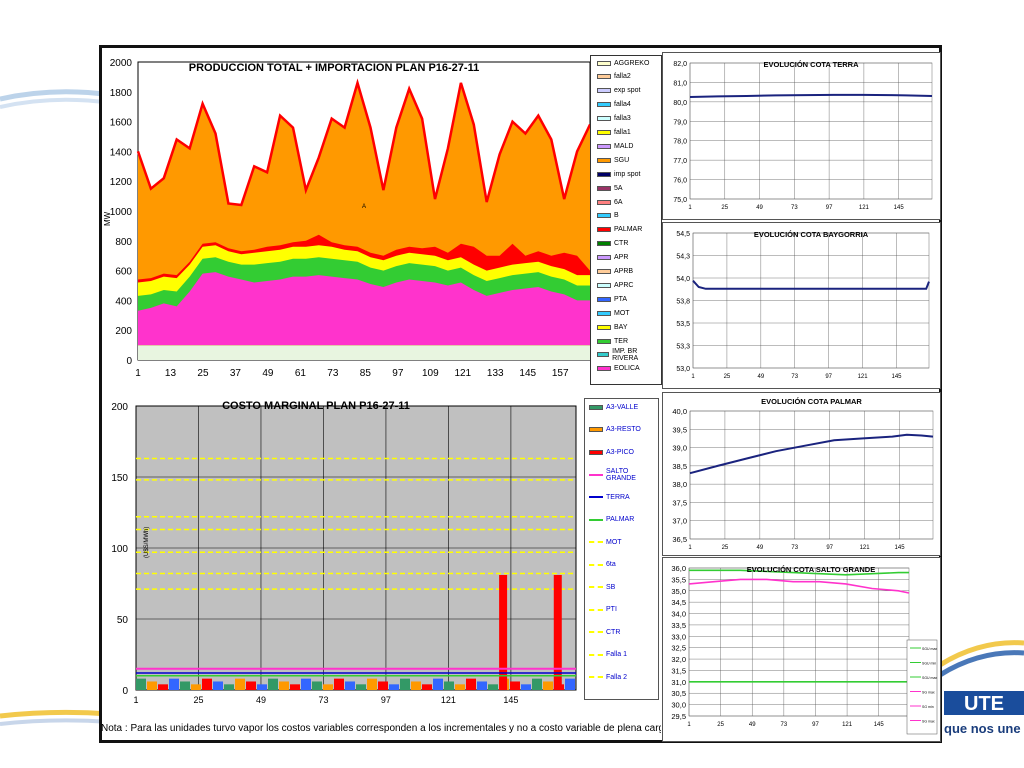 The image size is (1024, 768). What do you see at coordinates (121, 93) in the screenshot?
I see `y-tick-label: 1800` at bounding box center [121, 93].